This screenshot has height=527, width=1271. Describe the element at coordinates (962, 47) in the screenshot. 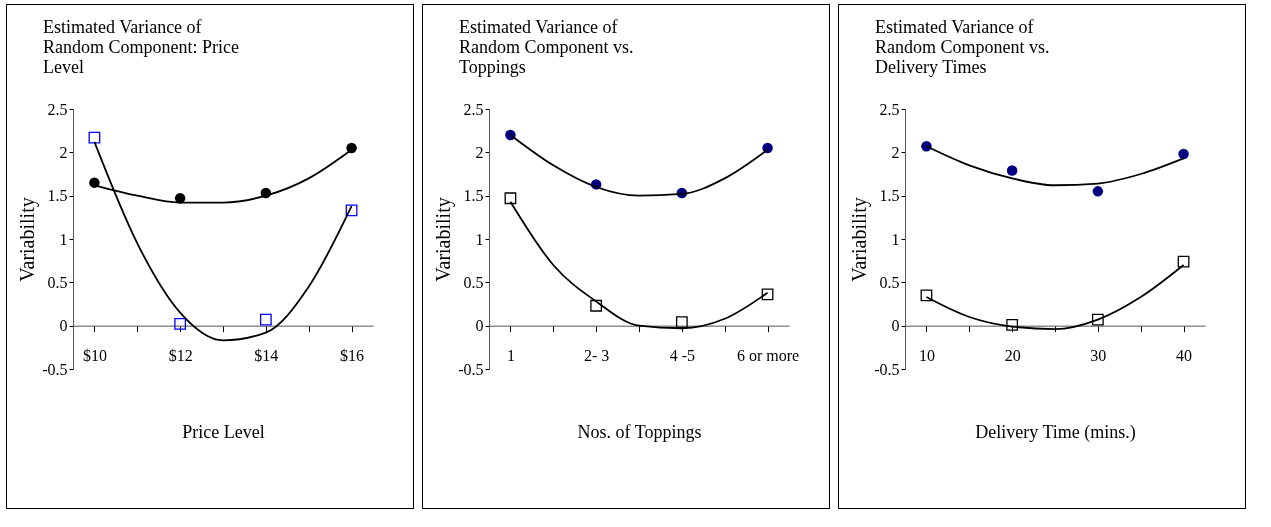

I see `chart-title: Estimated Variance of Random Component vs. Delivery Times` at that location.